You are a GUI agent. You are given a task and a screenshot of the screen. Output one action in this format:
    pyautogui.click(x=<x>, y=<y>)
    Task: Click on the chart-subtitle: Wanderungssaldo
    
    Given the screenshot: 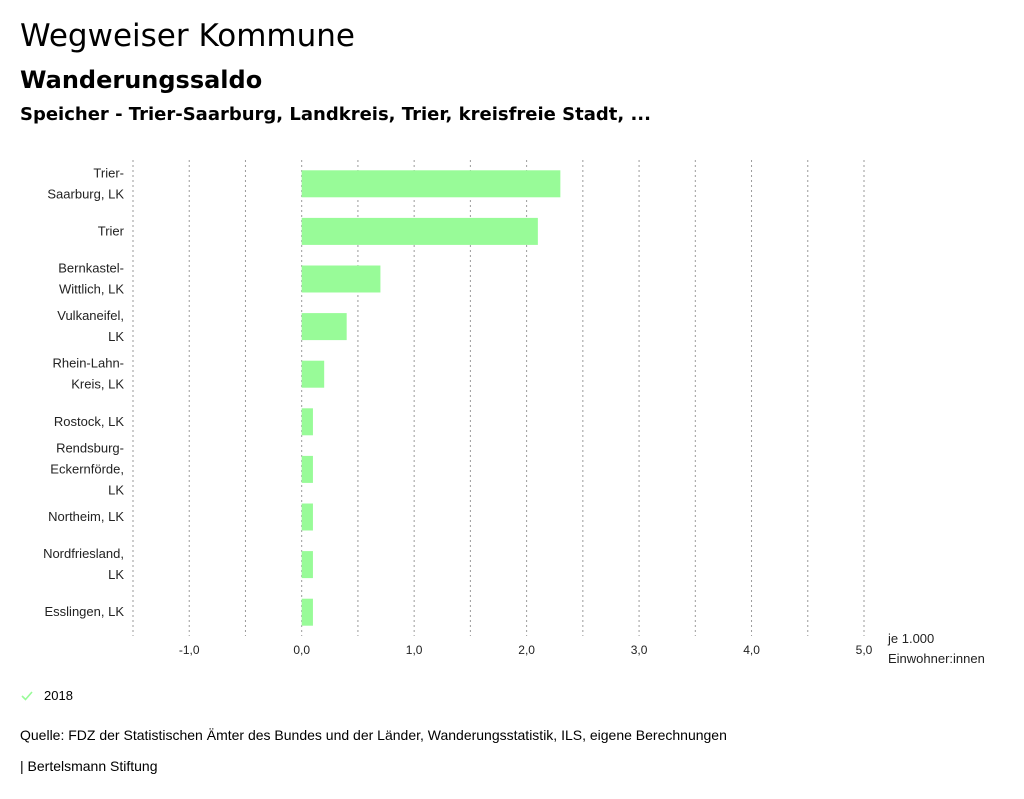 What is the action you would take?
    pyautogui.click(x=141, y=80)
    